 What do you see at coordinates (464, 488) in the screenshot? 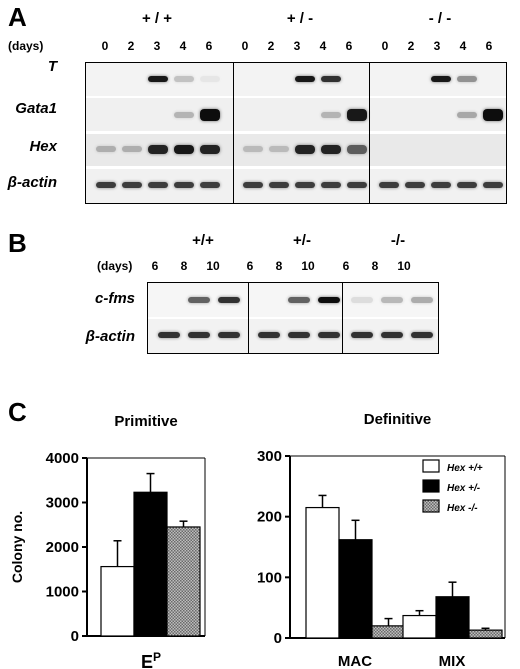
I see `legend-label-1: Hex +/-` at bounding box center [464, 488].